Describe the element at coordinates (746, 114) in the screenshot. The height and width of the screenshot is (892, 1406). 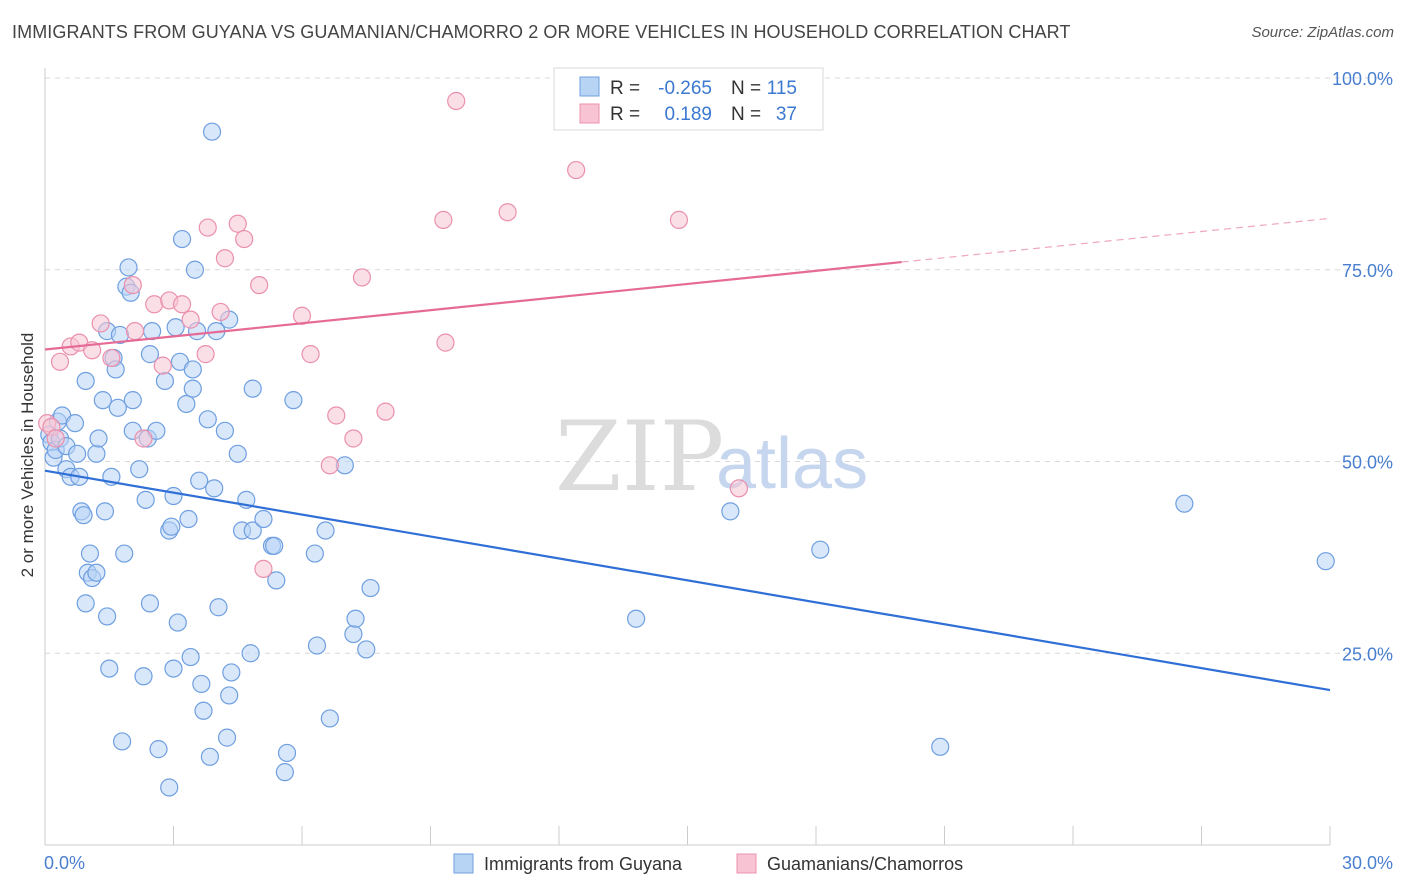
I see `legend-n-label-2: N =` at that location.